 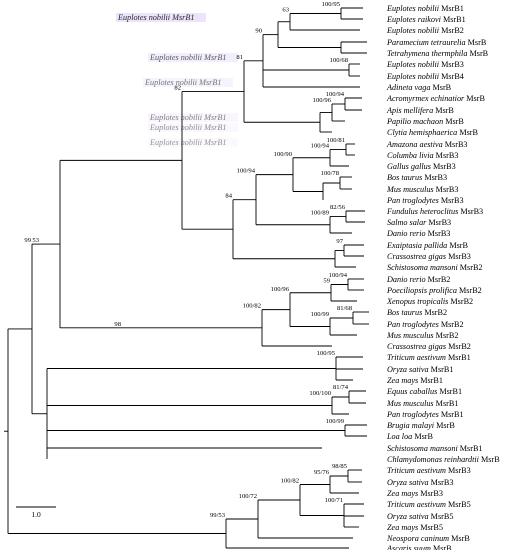 I want to click on leaf-label: Amazona aestiva MsrB3, so click(x=427, y=144).